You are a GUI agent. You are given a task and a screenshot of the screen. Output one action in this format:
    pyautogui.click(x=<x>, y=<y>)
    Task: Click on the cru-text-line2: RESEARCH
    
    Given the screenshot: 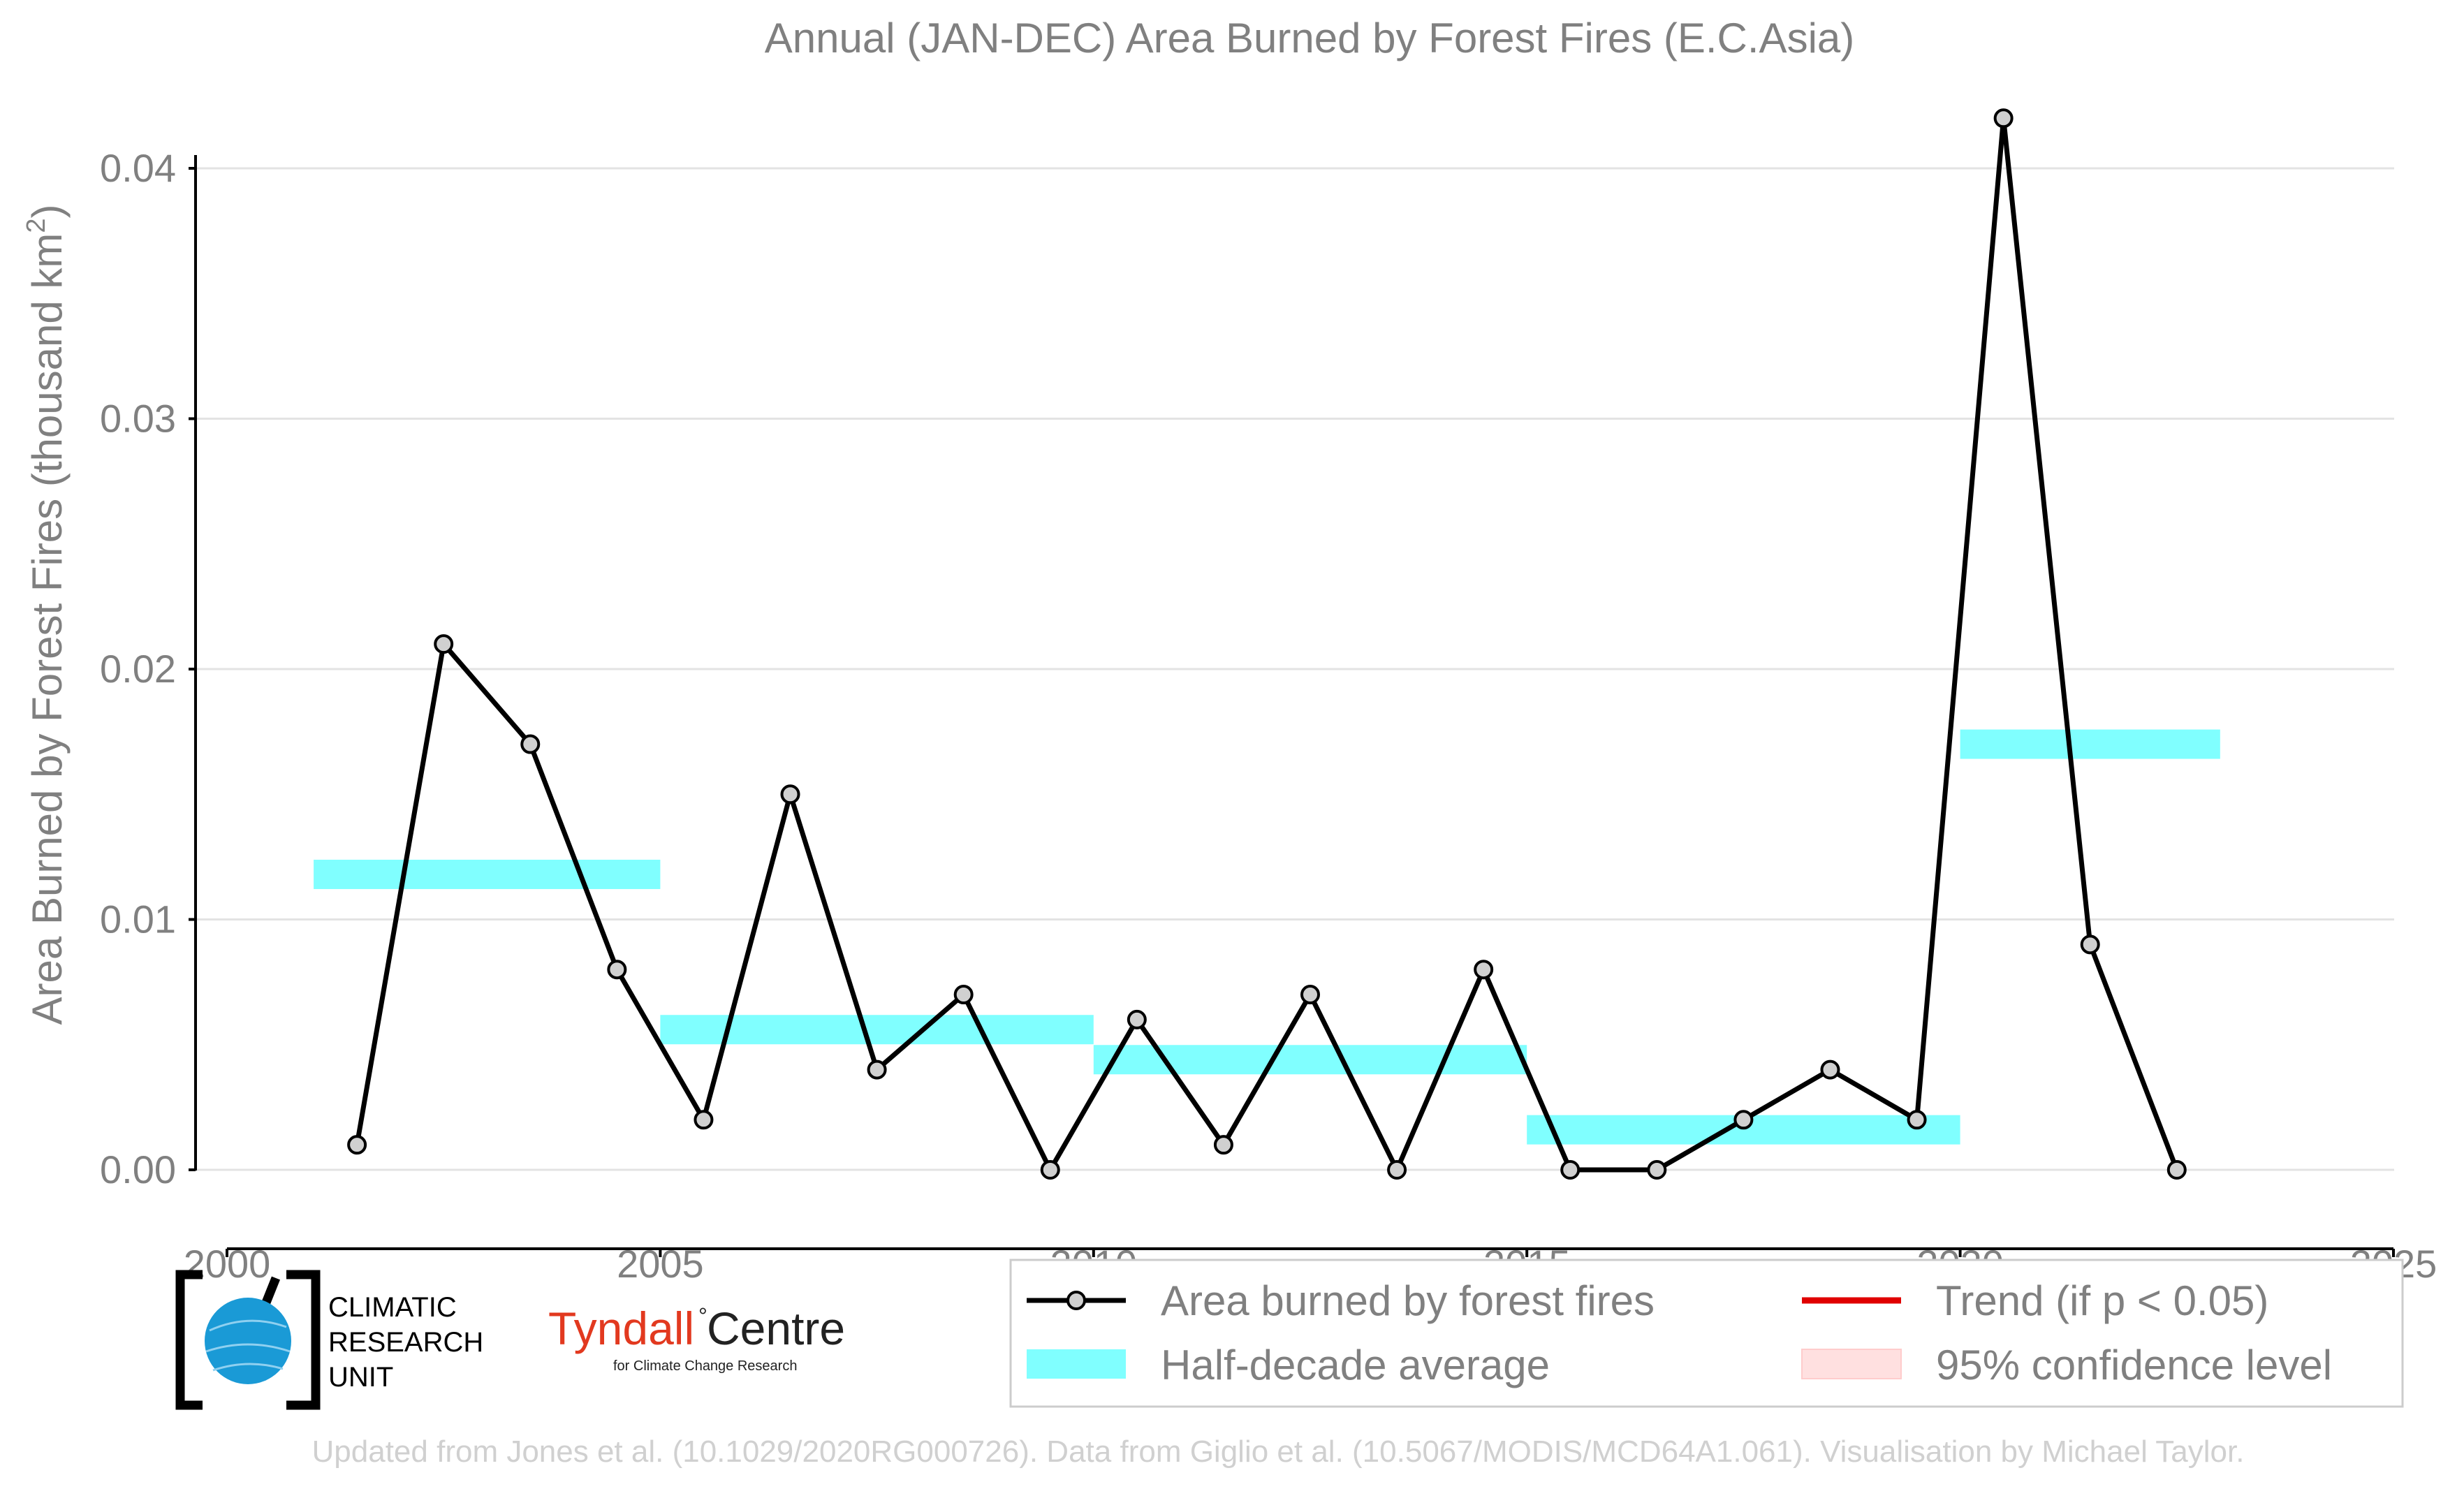 What is the action you would take?
    pyautogui.click(x=405, y=1342)
    